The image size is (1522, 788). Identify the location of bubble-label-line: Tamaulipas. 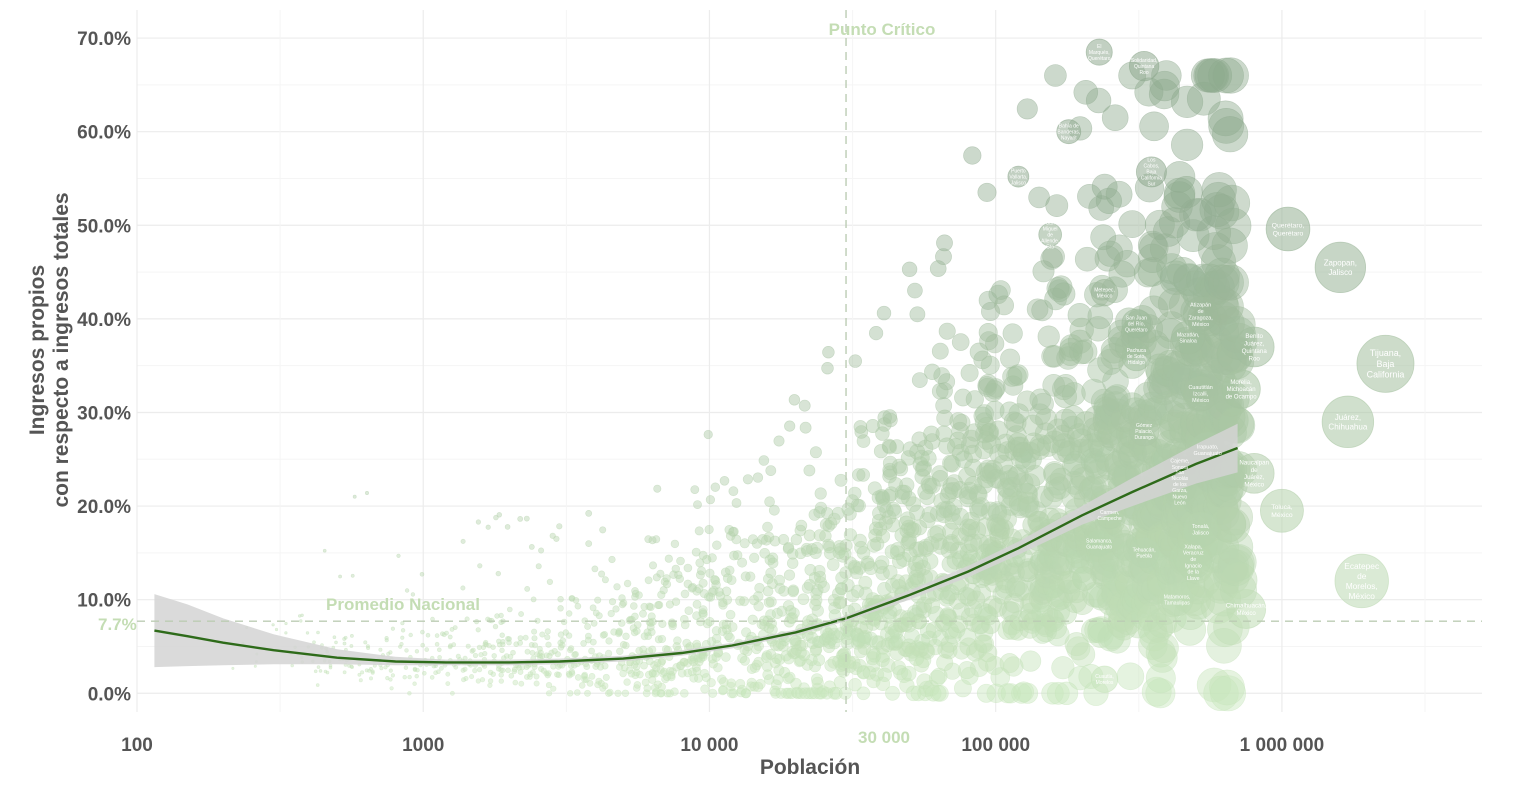
(1177, 603).